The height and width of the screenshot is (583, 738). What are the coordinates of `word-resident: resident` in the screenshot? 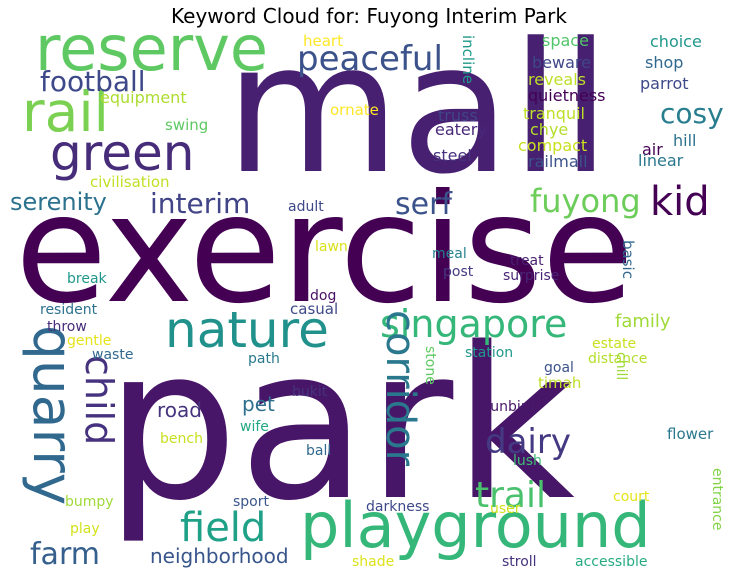 It's located at (69, 310).